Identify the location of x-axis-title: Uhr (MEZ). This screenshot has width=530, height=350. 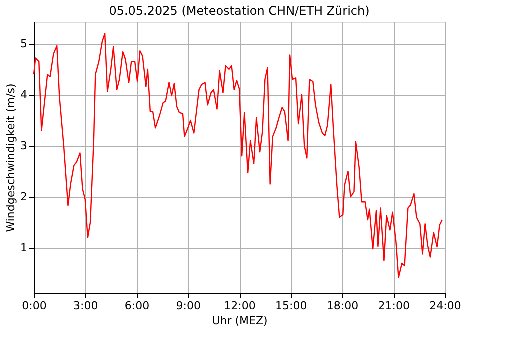
(240, 321).